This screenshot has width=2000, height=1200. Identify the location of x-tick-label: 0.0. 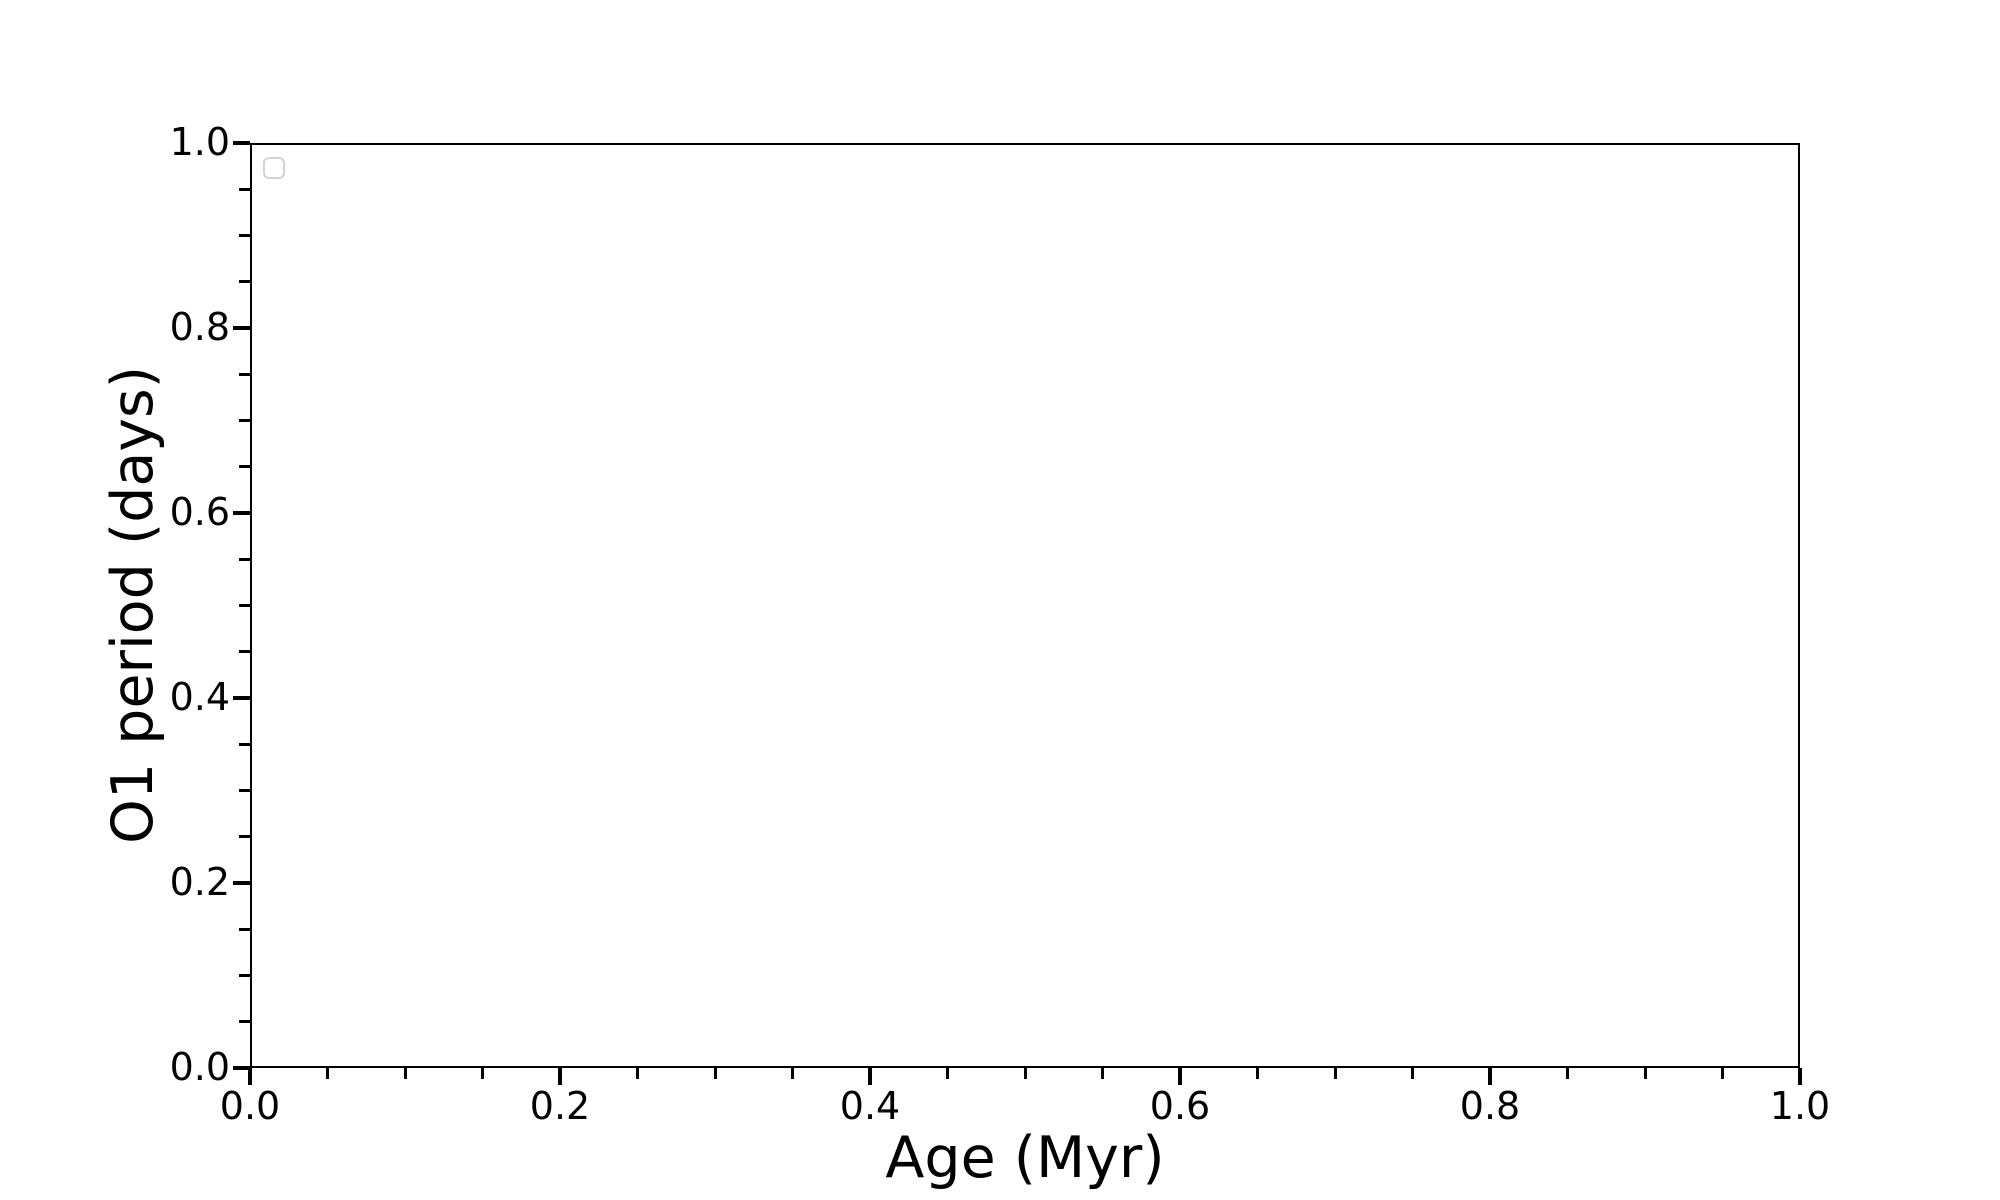
(250, 1106).